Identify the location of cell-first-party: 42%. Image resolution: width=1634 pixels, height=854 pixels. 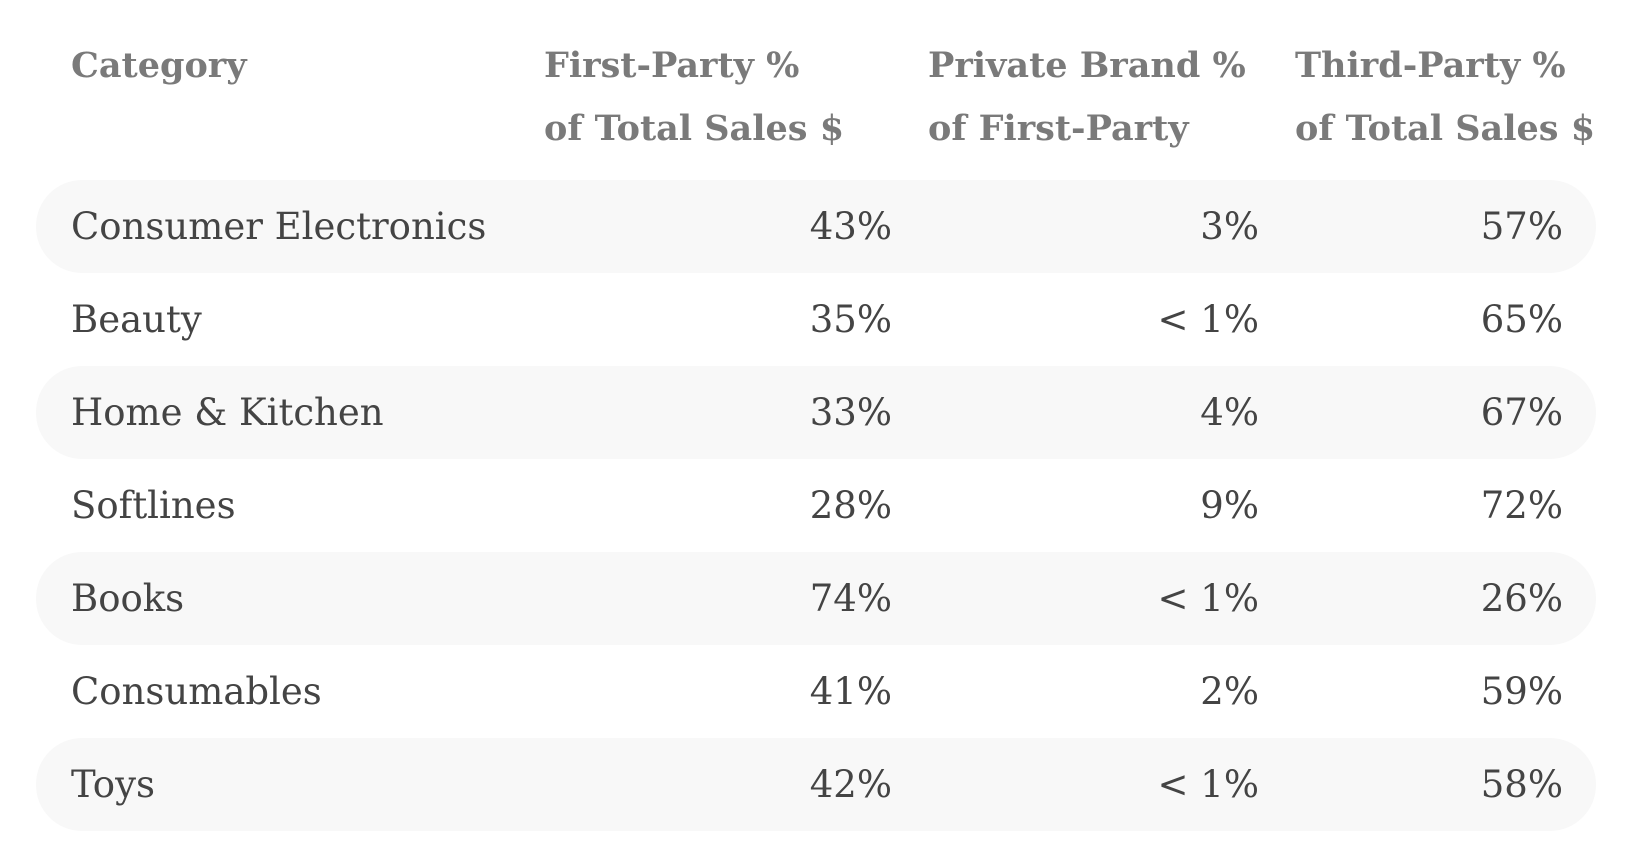
(718, 784).